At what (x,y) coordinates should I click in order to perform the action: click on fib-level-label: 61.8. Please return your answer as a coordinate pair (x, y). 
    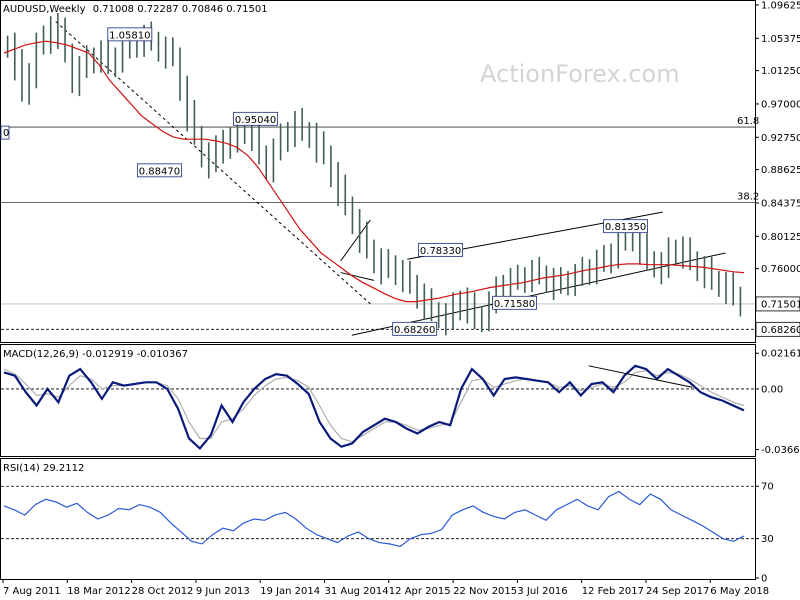
    Looking at the image, I should click on (748, 121).